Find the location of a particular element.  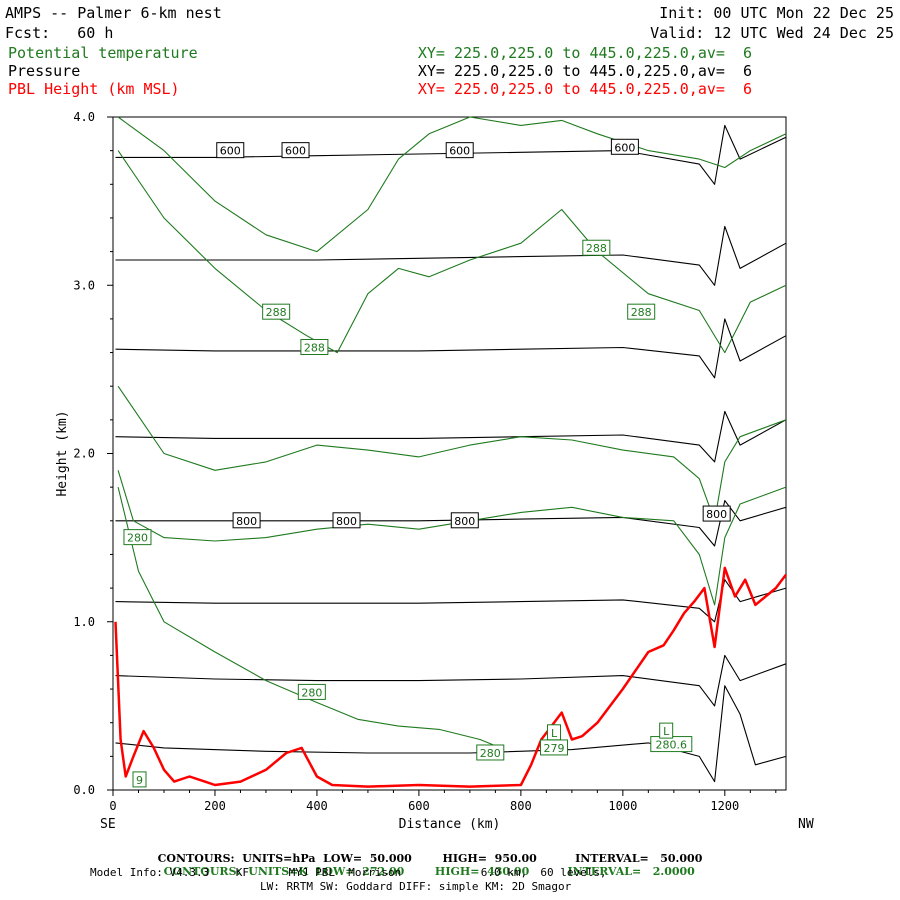

theta-contour-label-10: L is located at coordinates (666, 730).